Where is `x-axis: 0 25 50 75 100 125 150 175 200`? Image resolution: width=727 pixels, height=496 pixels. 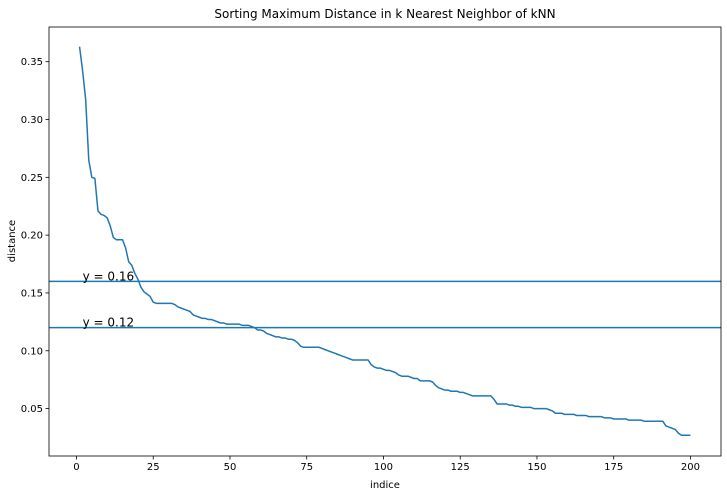 x-axis: 0 25 50 75 100 125 150 175 200 is located at coordinates (386, 464).